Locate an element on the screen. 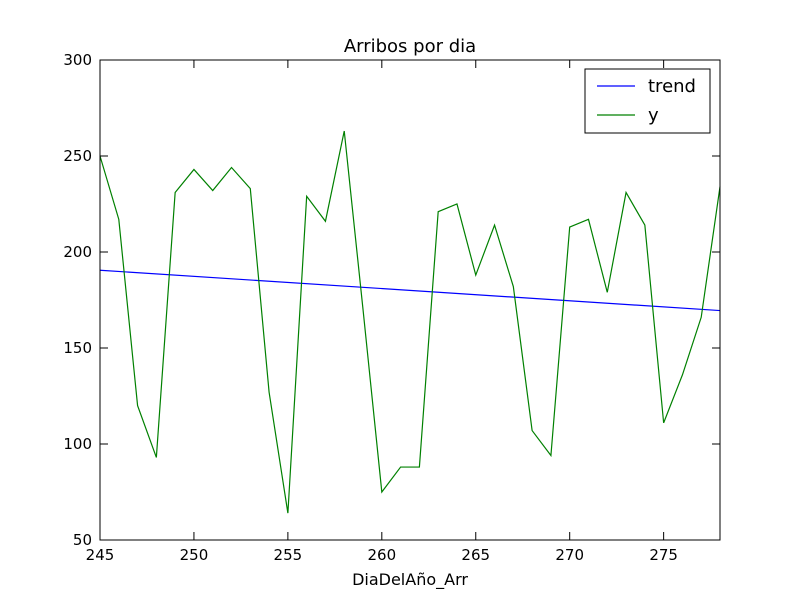 The height and width of the screenshot is (600, 800). y-tick-label: 100 is located at coordinates (77, 444).